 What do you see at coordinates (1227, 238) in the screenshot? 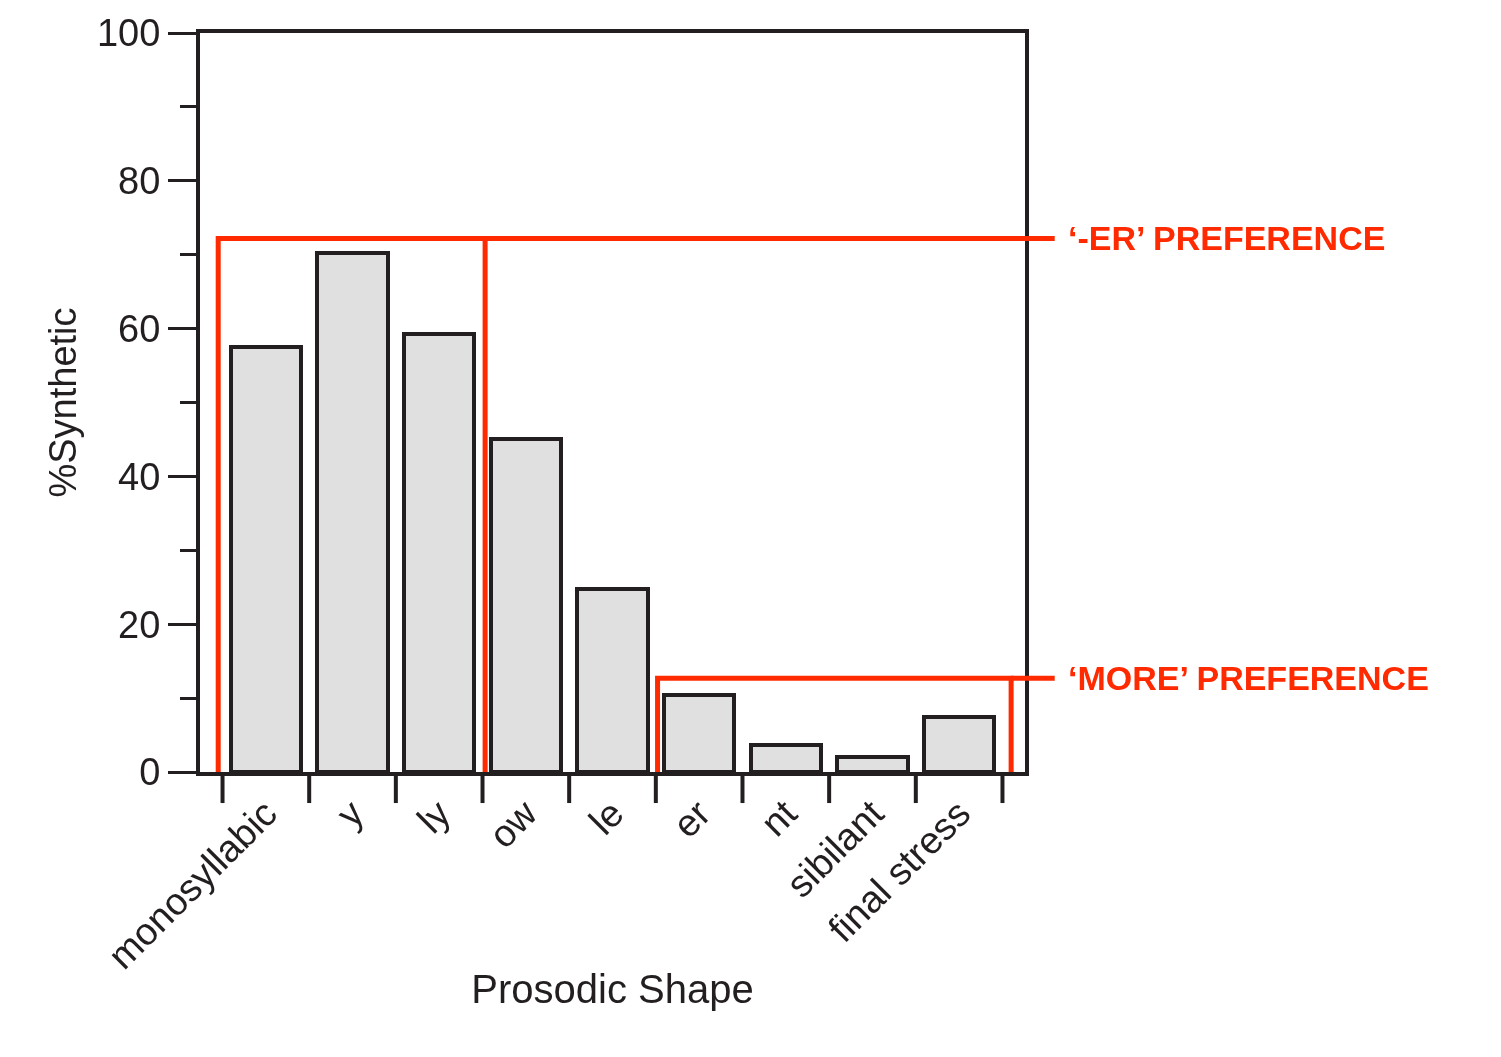
I see `text: ‘-ER’ PREFERENCE` at bounding box center [1227, 238].